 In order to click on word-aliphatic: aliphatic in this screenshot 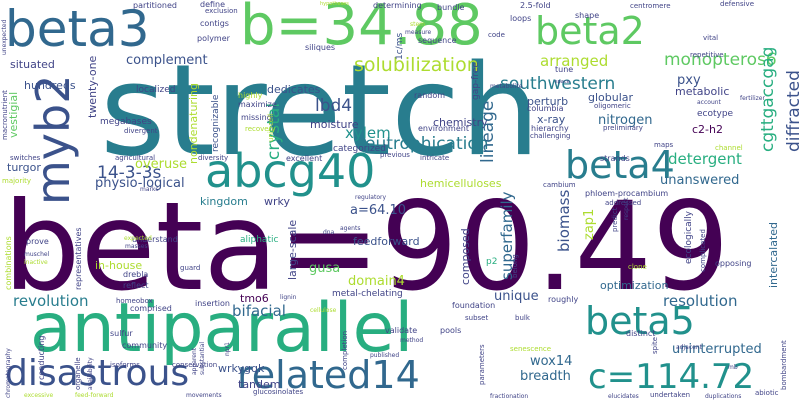, I will do `click(259, 240)`.